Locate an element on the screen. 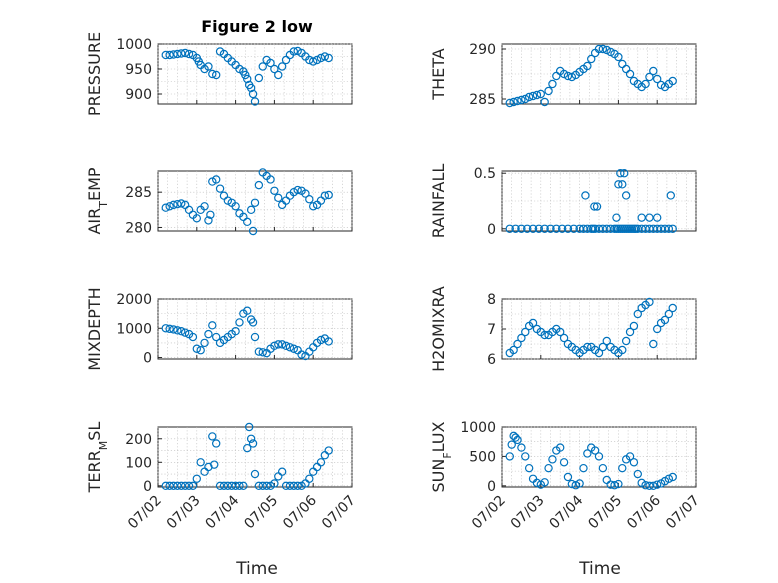 This screenshot has width=778, height=583. x-tick-label: 07/06 is located at coordinates (300, 512).